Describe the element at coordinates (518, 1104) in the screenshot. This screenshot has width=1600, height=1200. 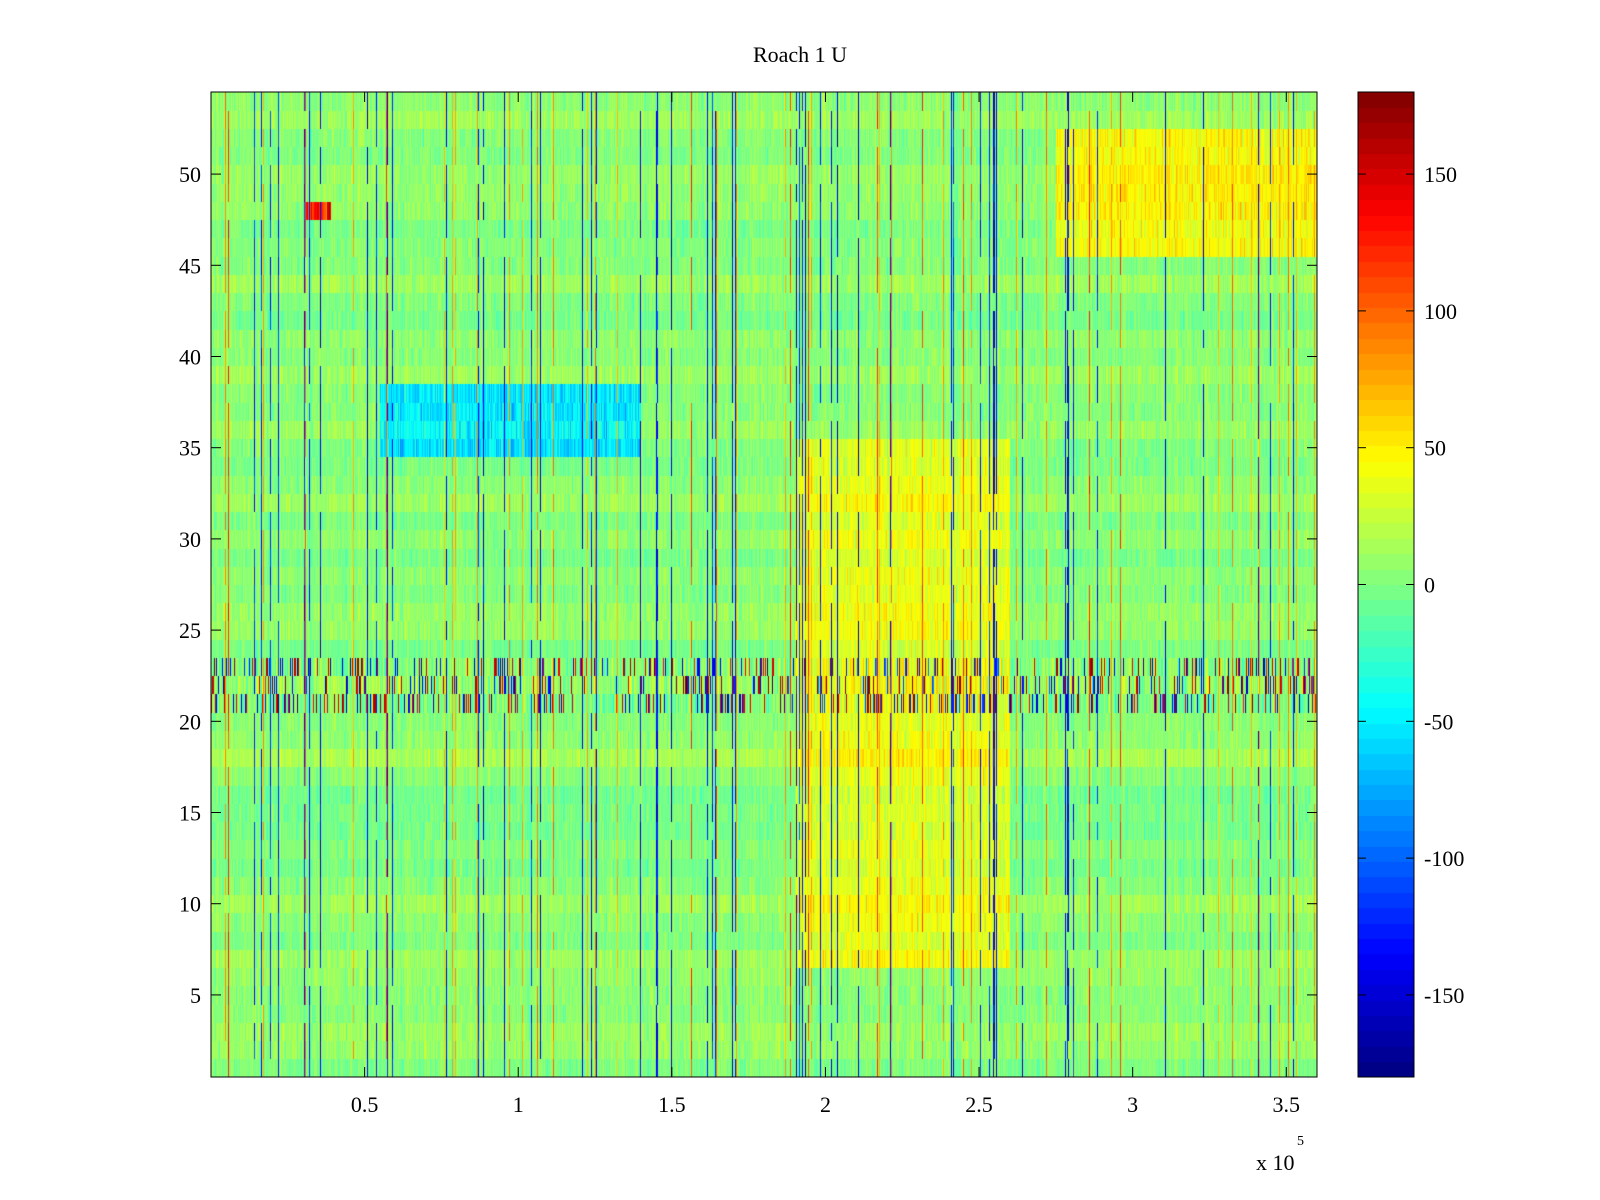
I see `x-tick-label: 1` at that location.